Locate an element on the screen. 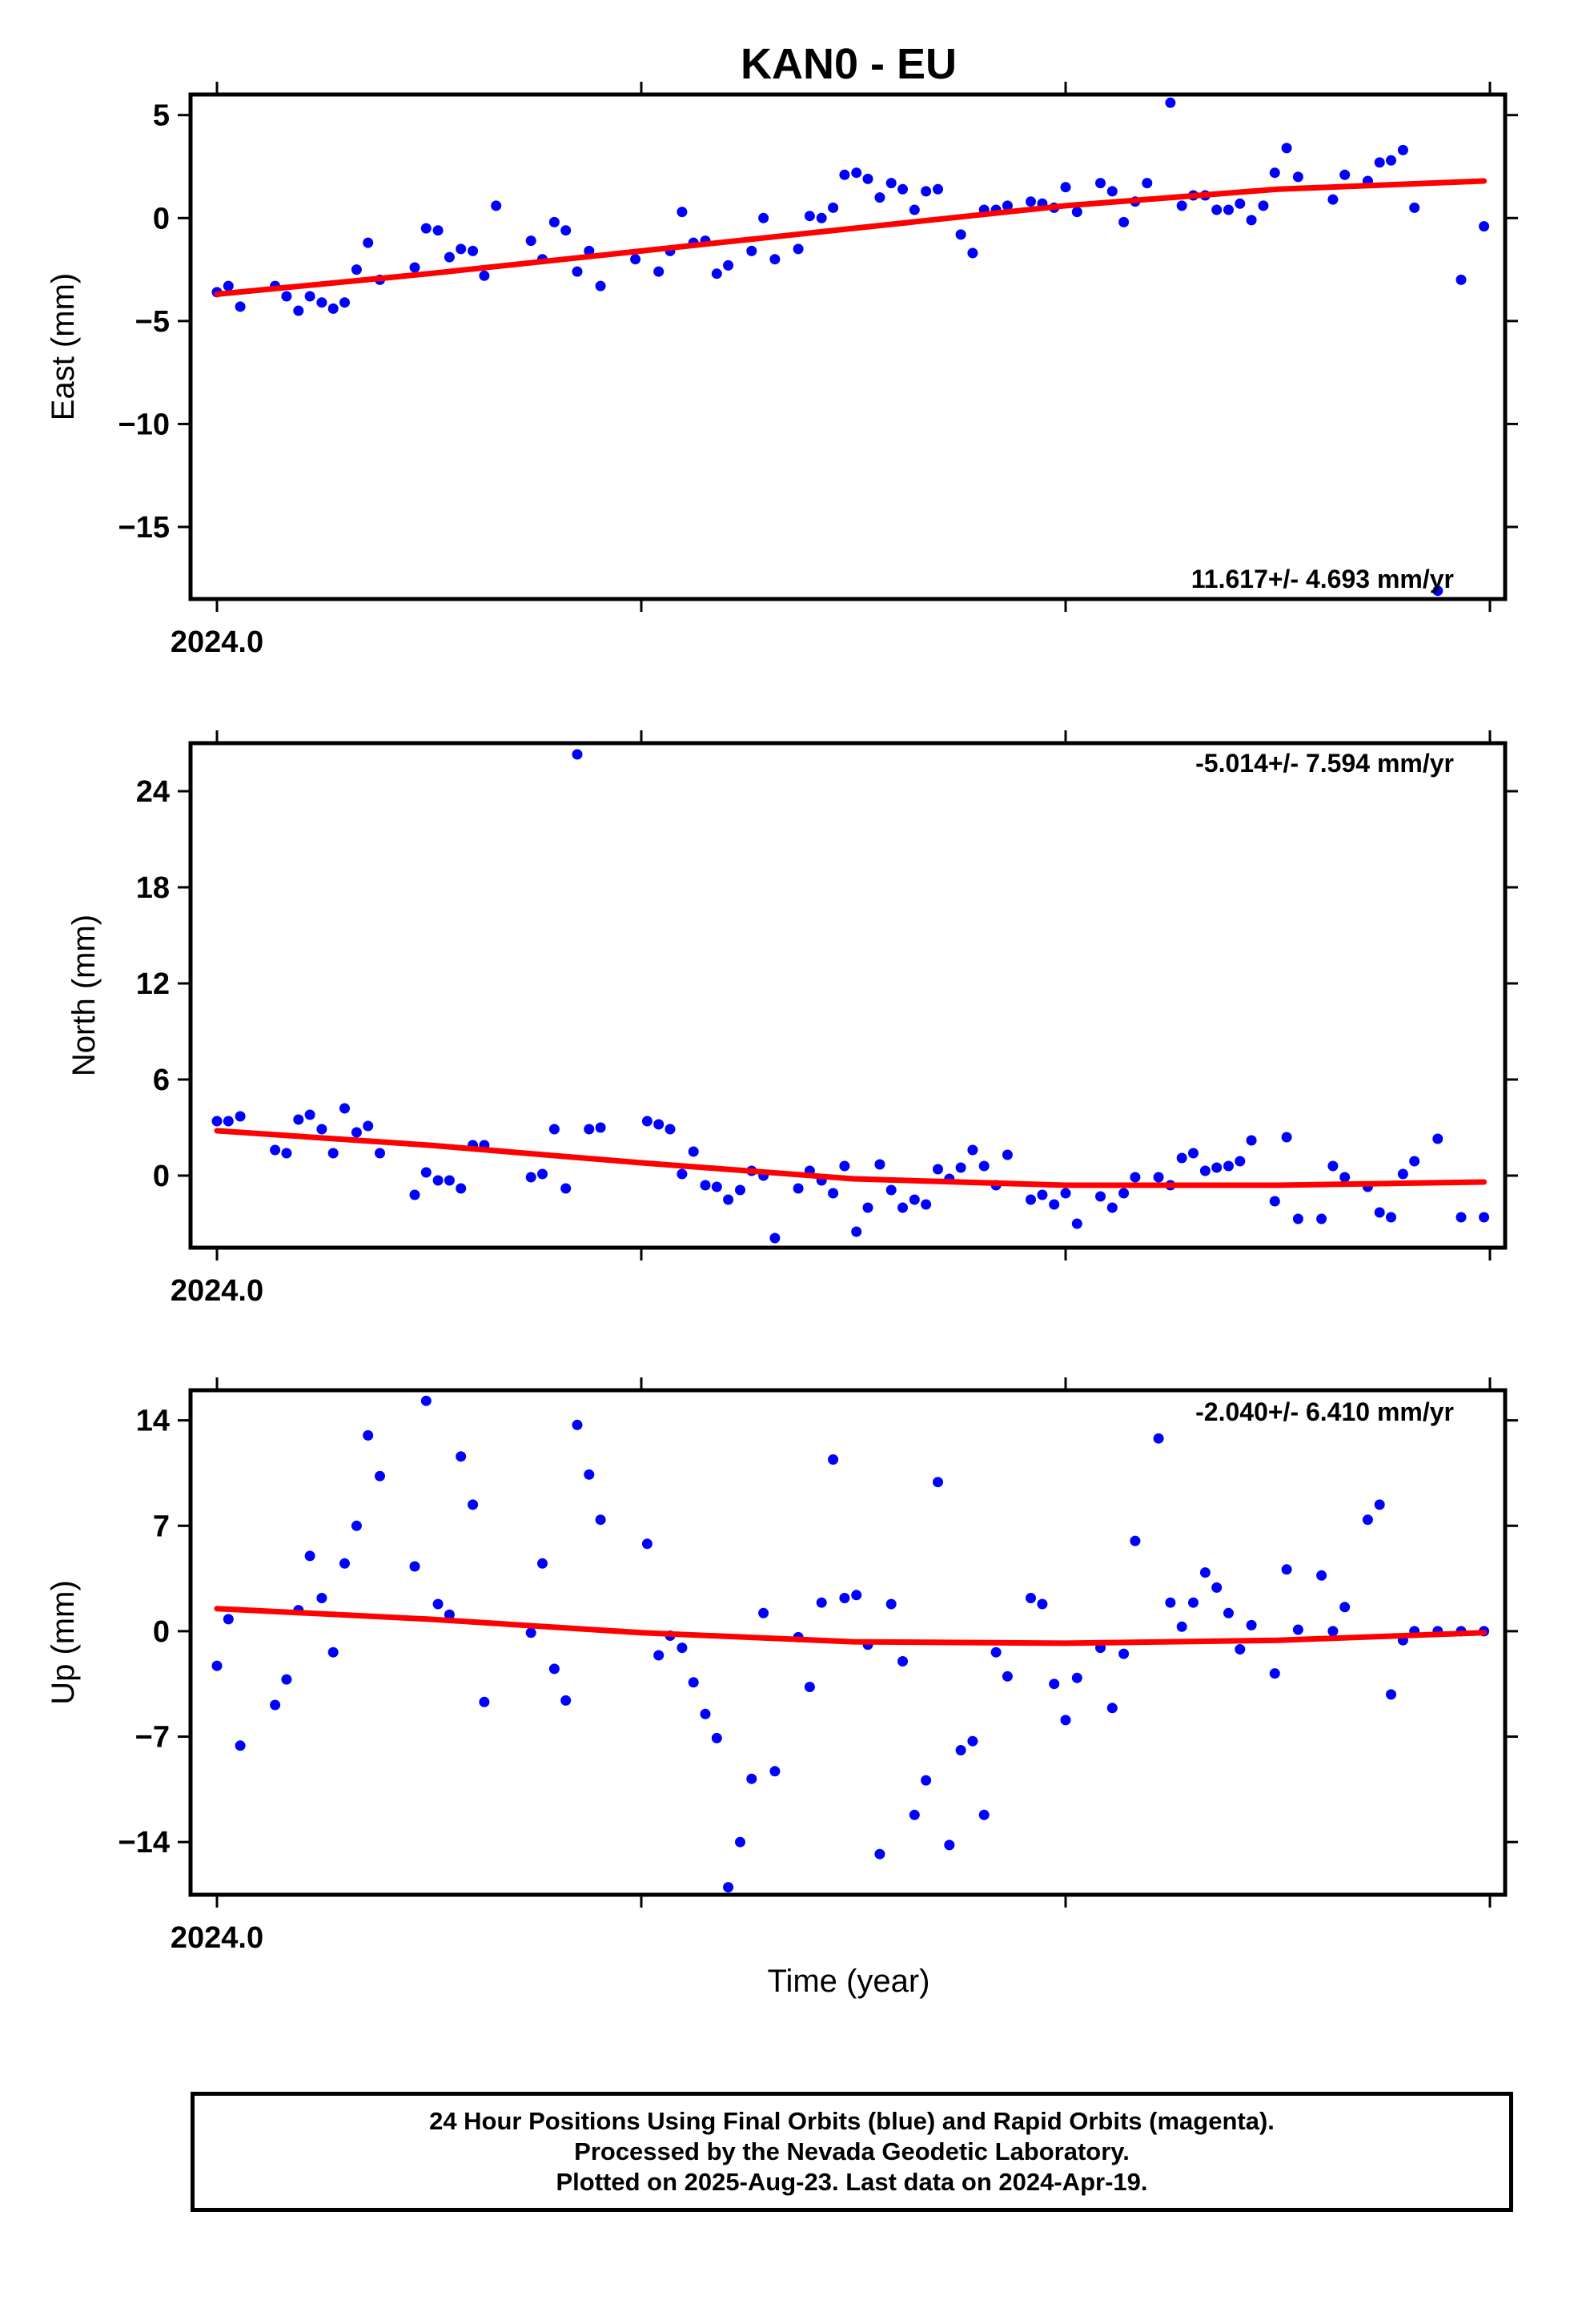 This screenshot has height=2324, width=1582. x-tick-label: 2024.0 is located at coordinates (217, 1938).